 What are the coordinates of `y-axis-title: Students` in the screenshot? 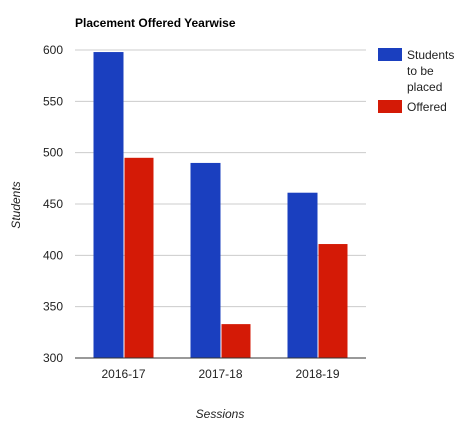 It's located at (16, 204).